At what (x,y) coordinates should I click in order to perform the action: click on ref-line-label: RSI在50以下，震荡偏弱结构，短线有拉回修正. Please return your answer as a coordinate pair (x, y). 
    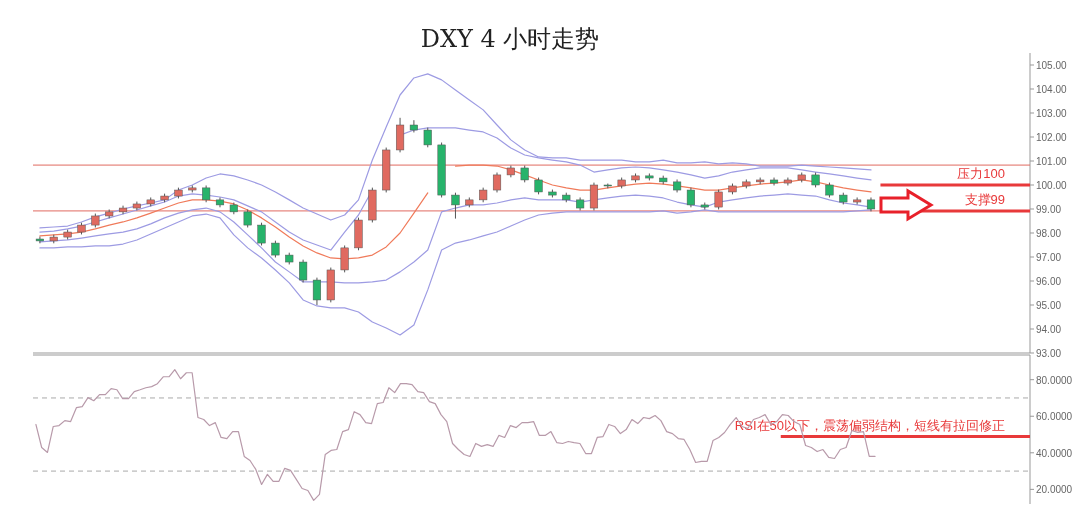
    Looking at the image, I should click on (869, 425).